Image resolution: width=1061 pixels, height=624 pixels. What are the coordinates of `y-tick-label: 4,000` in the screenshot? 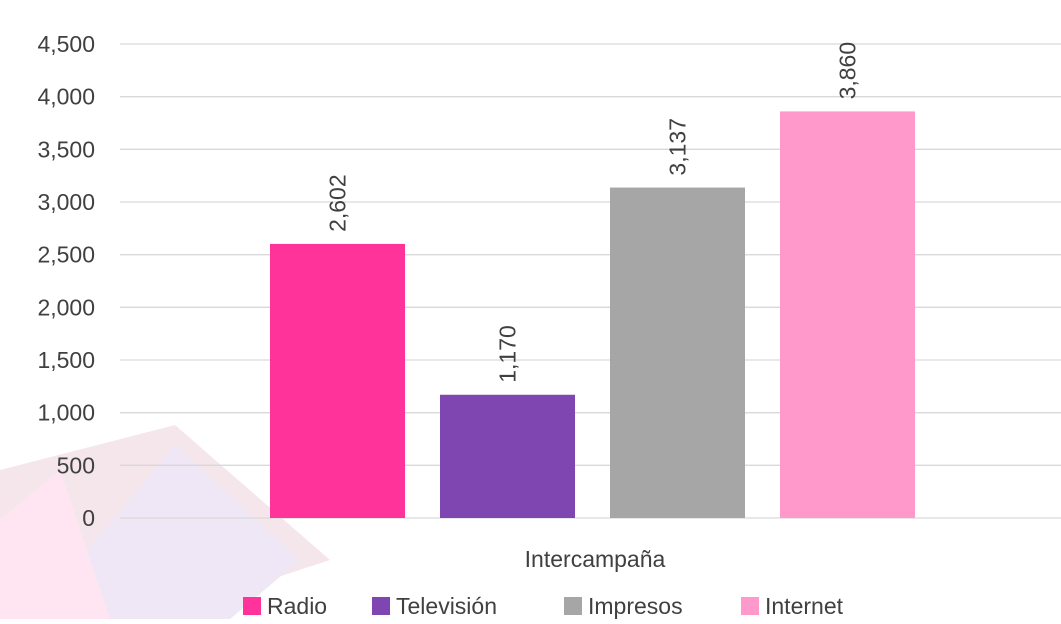 It's located at (66, 97).